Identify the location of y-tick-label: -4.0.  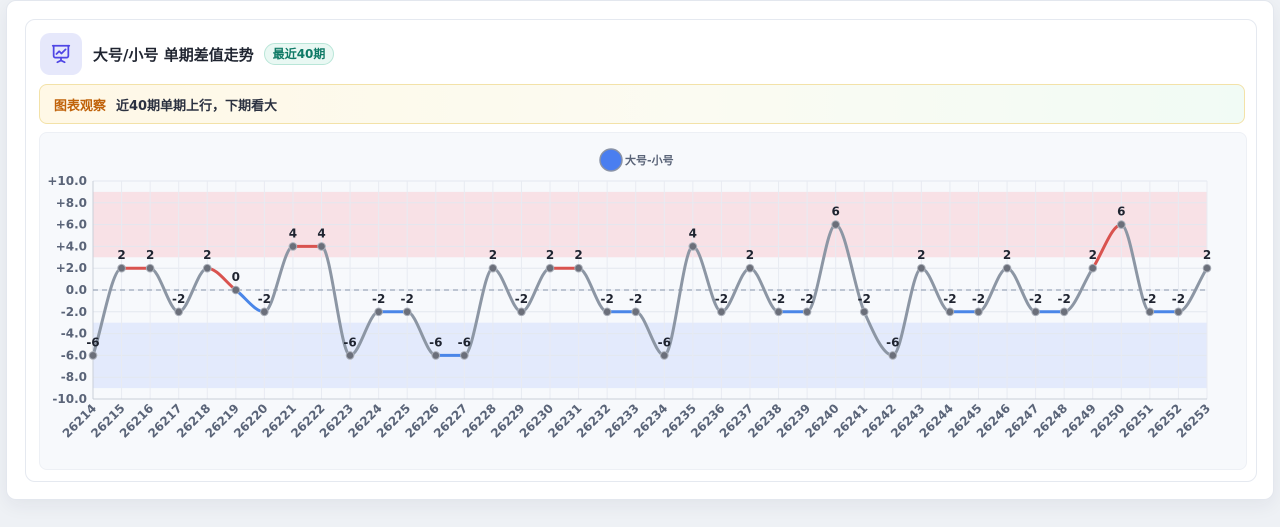
(74, 334).